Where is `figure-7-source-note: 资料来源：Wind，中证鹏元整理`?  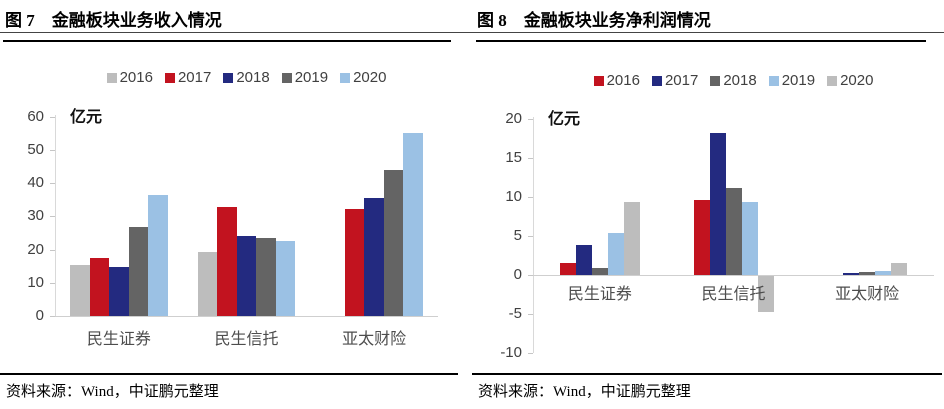
figure-7-source-note: 资料来源：Wind，中证鹏元整理 is located at coordinates (112, 392).